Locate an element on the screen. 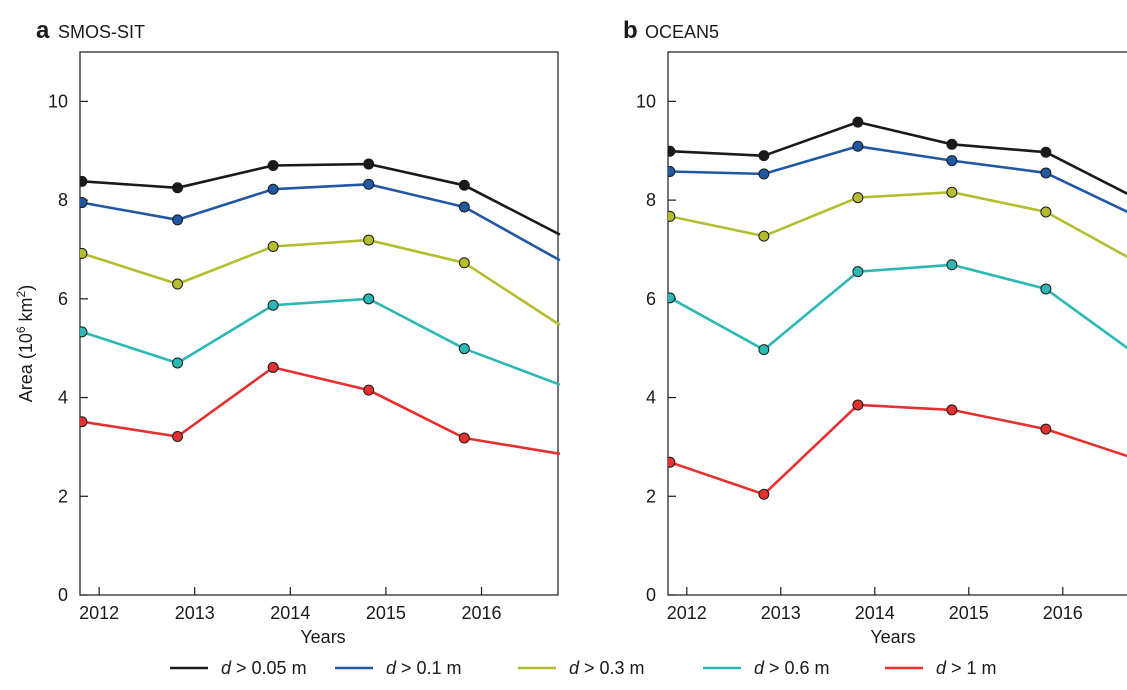  y-axis-label-part: ) is located at coordinates (26, 288).